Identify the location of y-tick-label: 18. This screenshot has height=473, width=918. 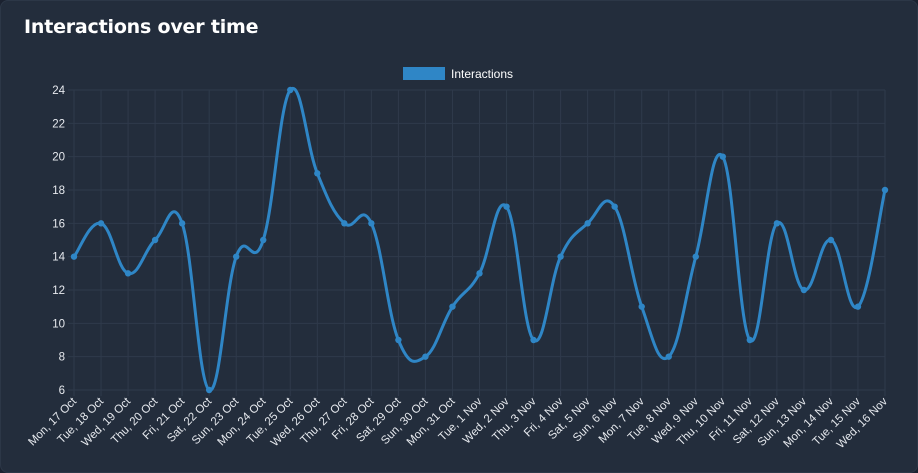
(58, 191).